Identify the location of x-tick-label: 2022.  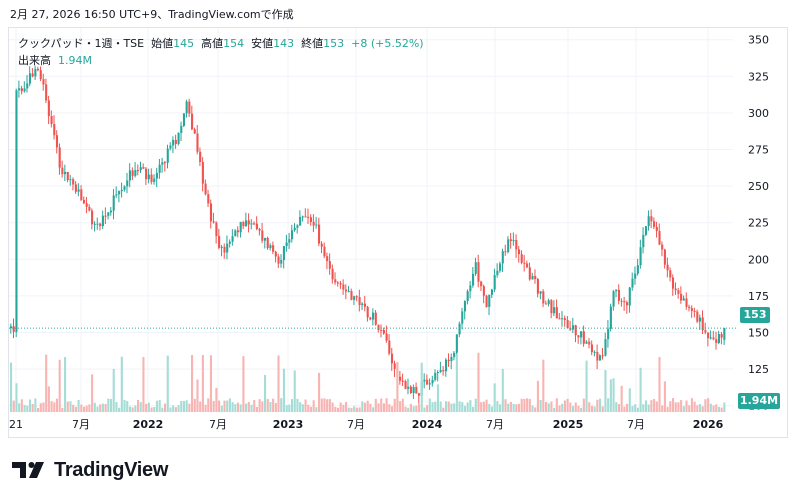
(148, 424).